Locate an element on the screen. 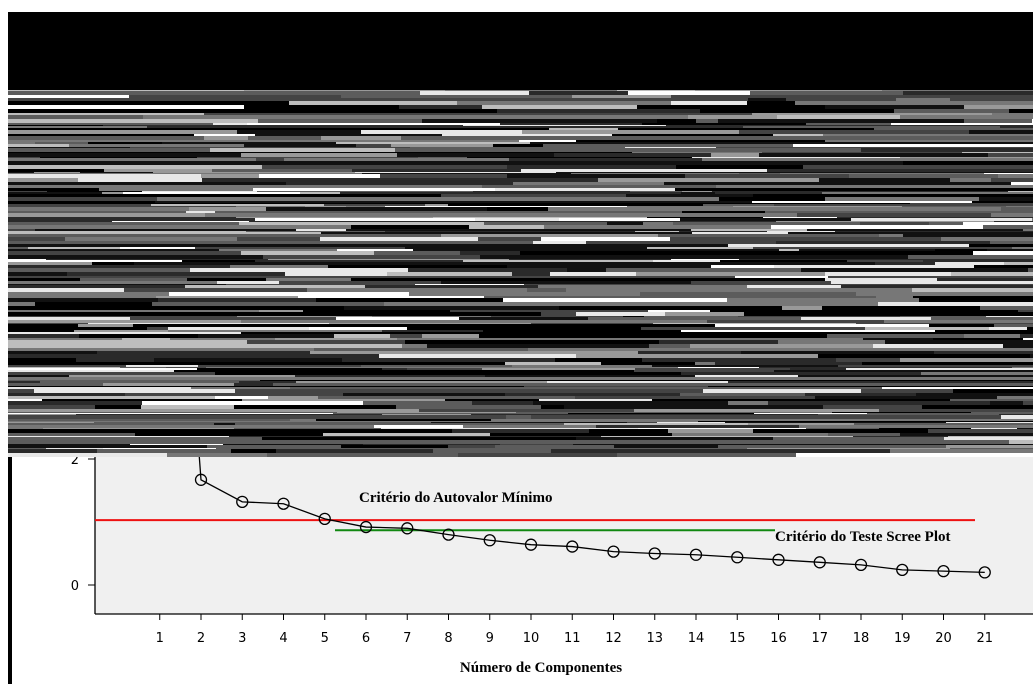 The width and height of the screenshot is (1033, 684). x-tick-label: 9 is located at coordinates (490, 638).